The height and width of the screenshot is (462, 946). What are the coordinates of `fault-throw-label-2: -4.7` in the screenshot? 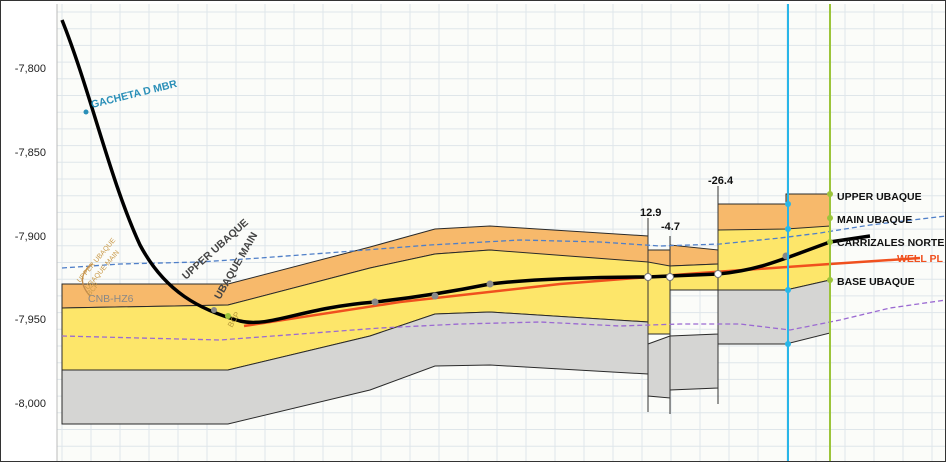 It's located at (670, 227).